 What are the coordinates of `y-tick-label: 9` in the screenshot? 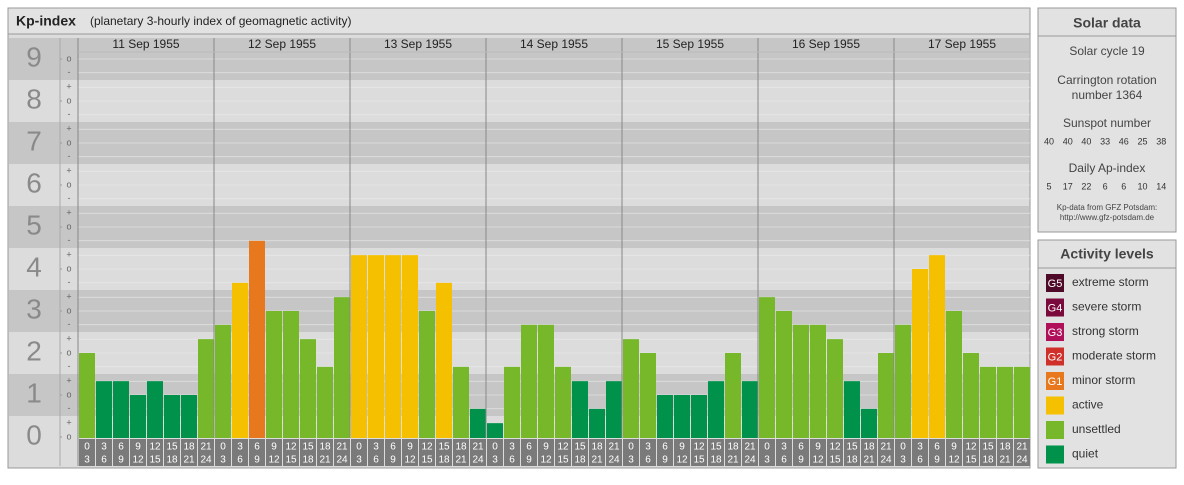 It's located at (34, 56).